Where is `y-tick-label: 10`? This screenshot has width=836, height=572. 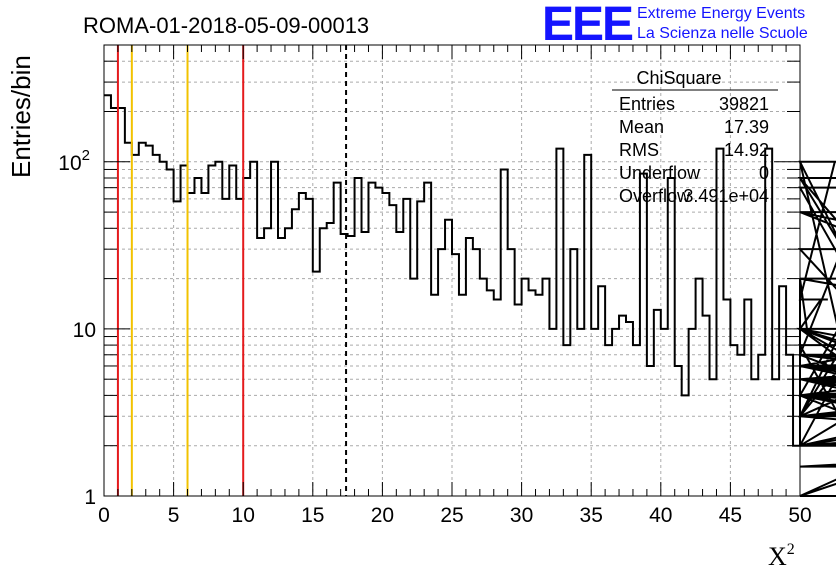
y-tick-label: 10 is located at coordinates (84, 330).